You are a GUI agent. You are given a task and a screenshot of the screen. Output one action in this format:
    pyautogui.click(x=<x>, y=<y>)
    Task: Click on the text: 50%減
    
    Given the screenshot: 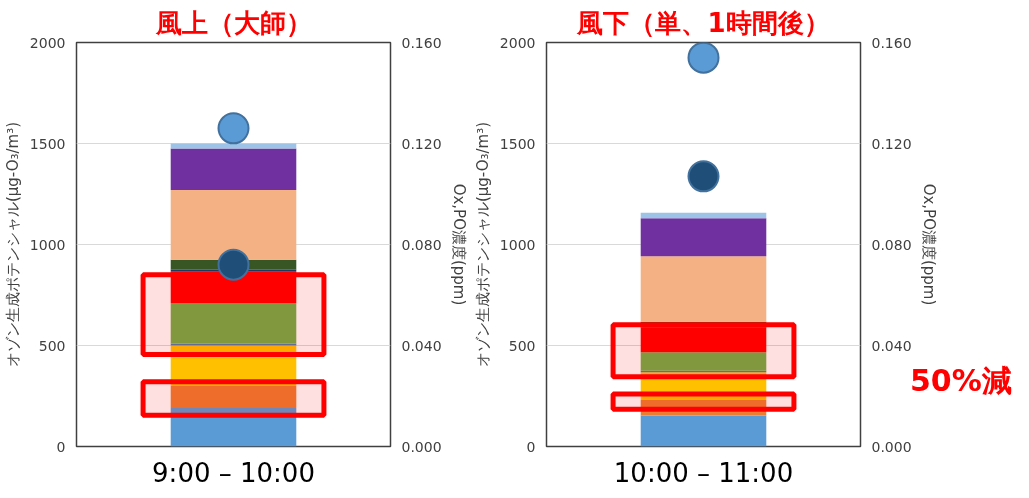 What is the action you would take?
    pyautogui.click(x=961, y=381)
    